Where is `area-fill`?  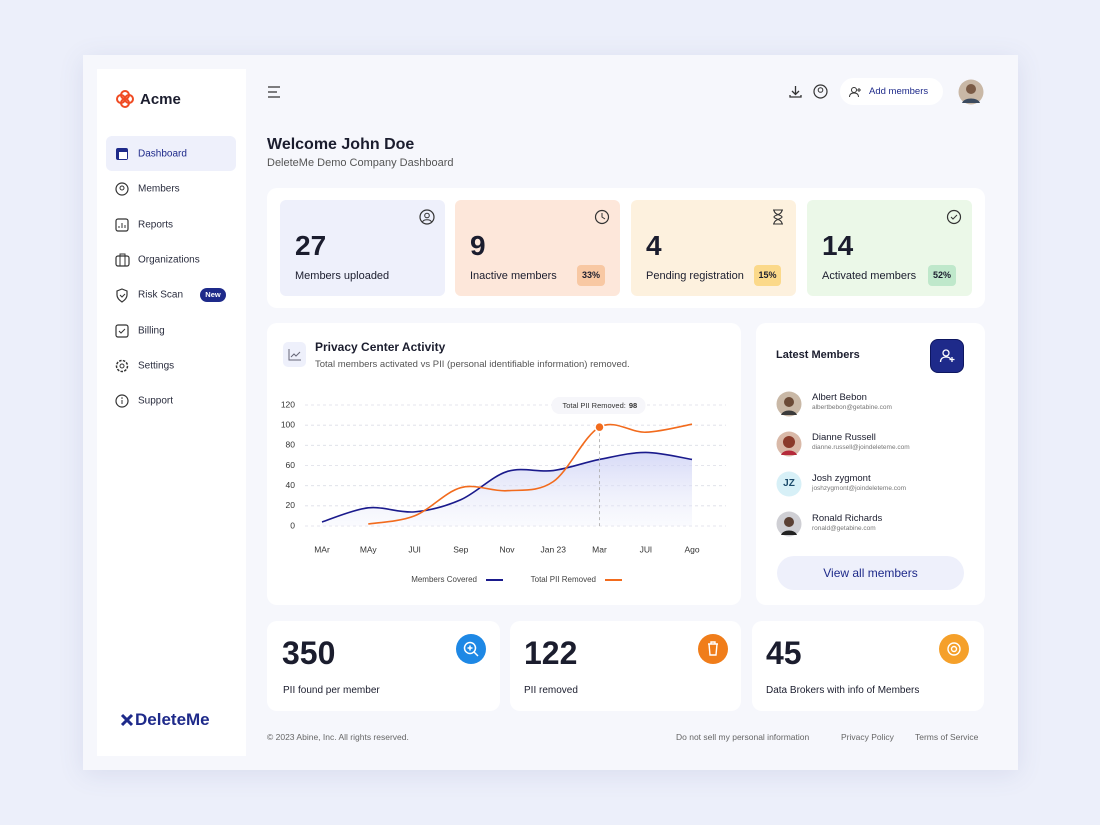 area-fill is located at coordinates (507, 489).